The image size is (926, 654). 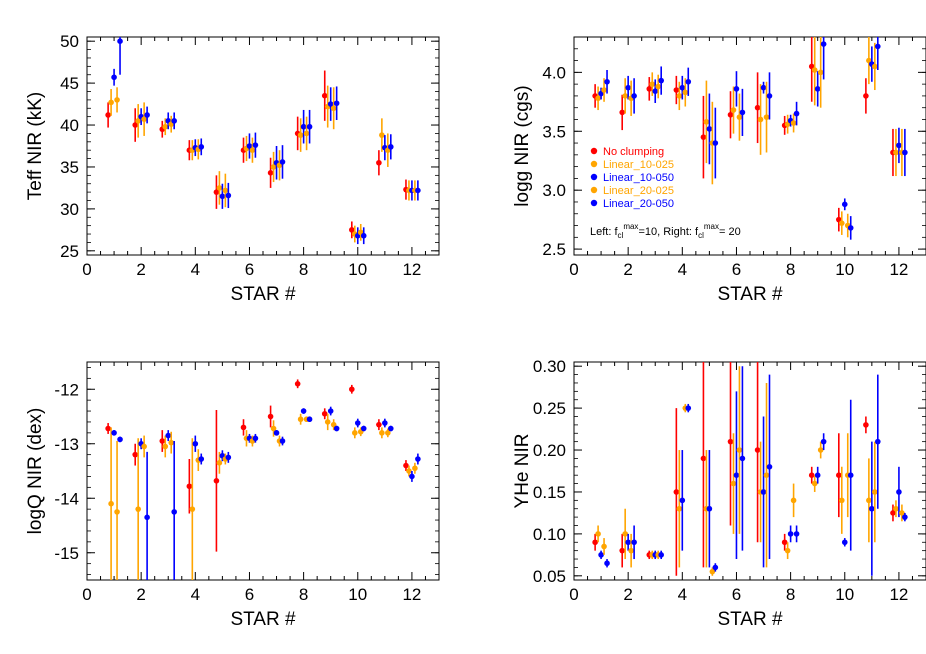 What do you see at coordinates (554, 190) in the screenshot?
I see `y-tick-label: 3.0` at bounding box center [554, 190].